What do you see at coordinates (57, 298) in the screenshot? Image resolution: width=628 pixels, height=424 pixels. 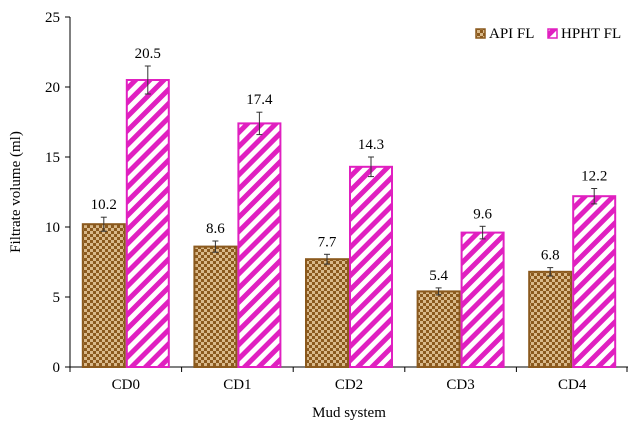 I see `y-tick-label: 5` at bounding box center [57, 298].